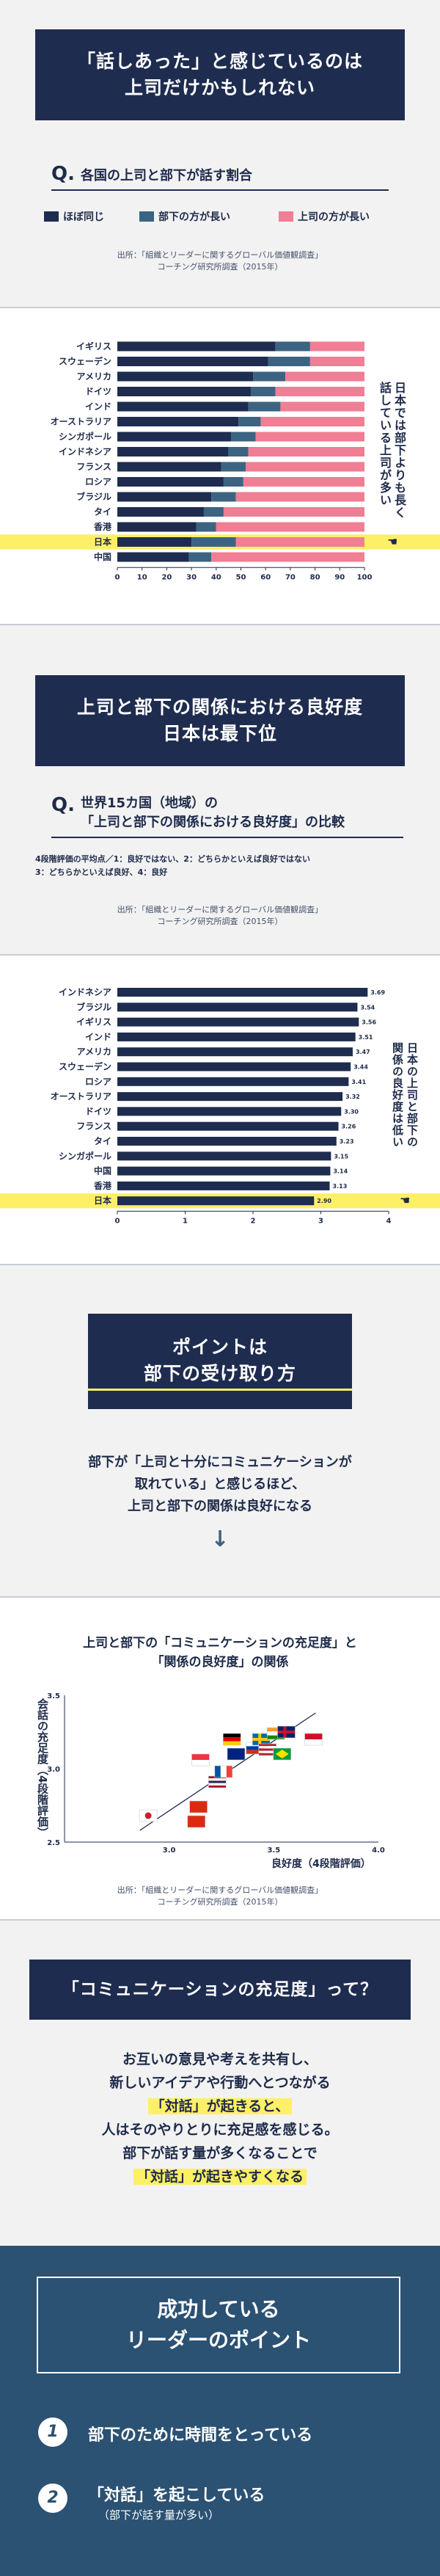 The image size is (440, 2576). What do you see at coordinates (159, 2515) in the screenshot?
I see `point-2-sub: （部下が話す量が多い）` at bounding box center [159, 2515].